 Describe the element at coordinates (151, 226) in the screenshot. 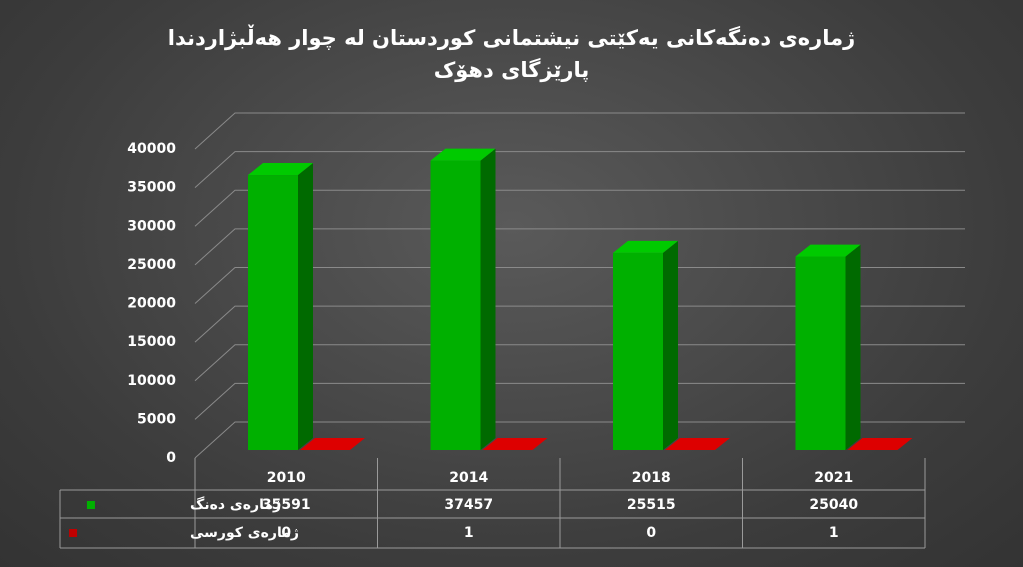

I see `y-tick-label: 30000` at that location.